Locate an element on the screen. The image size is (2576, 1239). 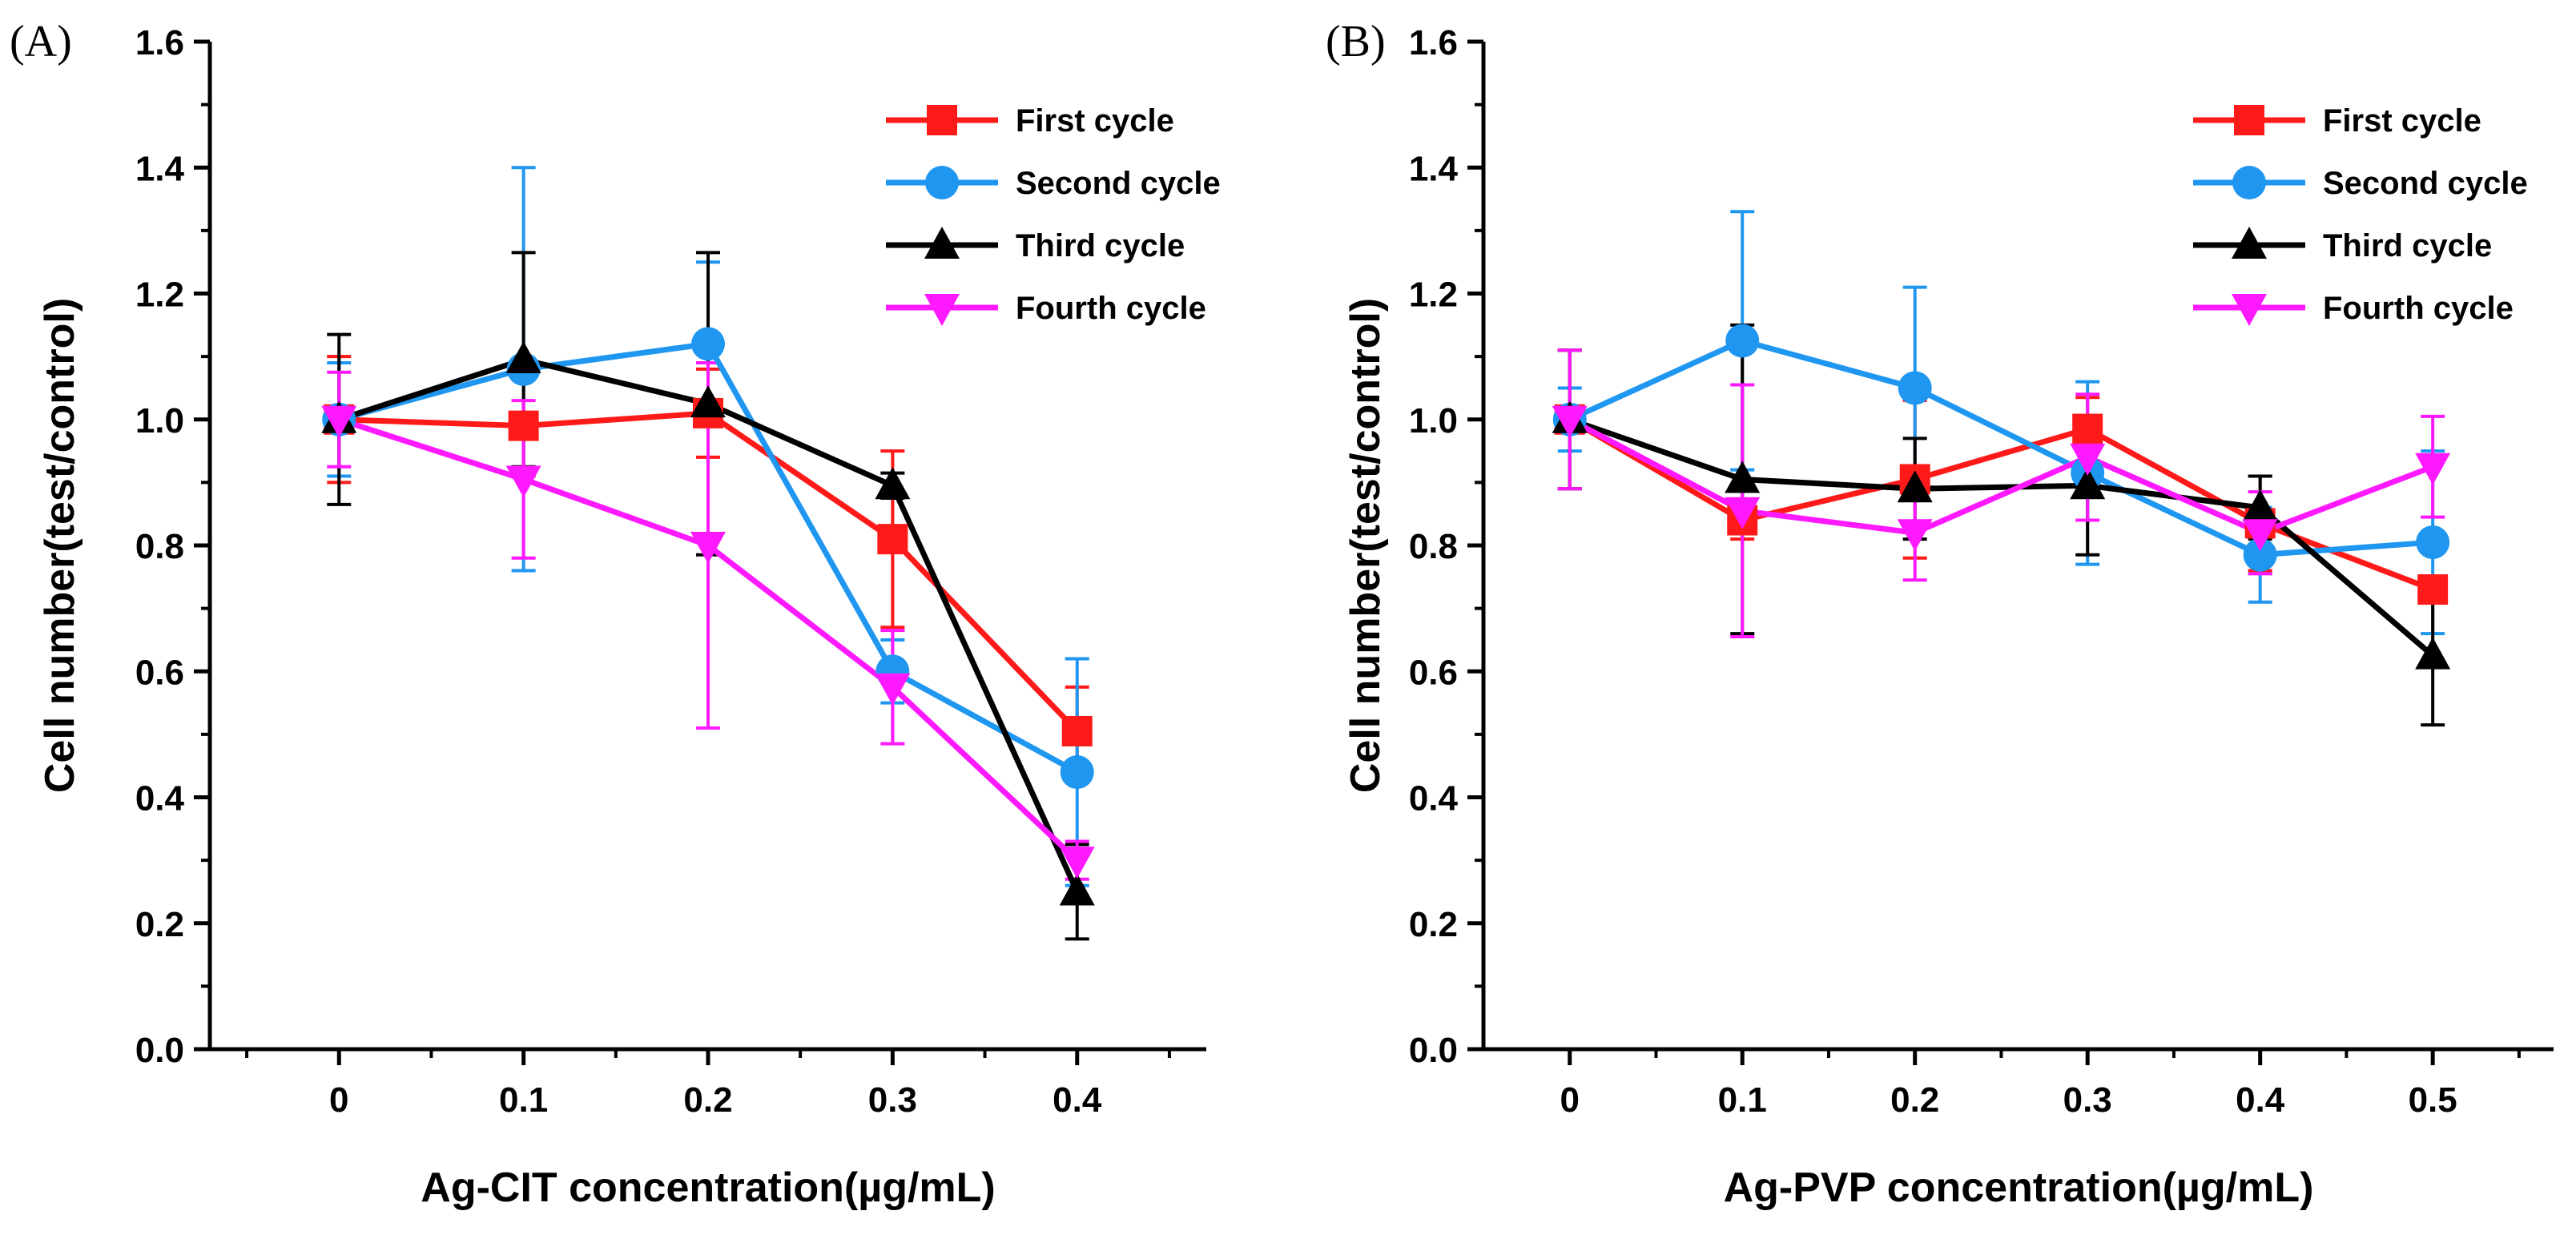
panel-label: (A) is located at coordinates (41, 41).